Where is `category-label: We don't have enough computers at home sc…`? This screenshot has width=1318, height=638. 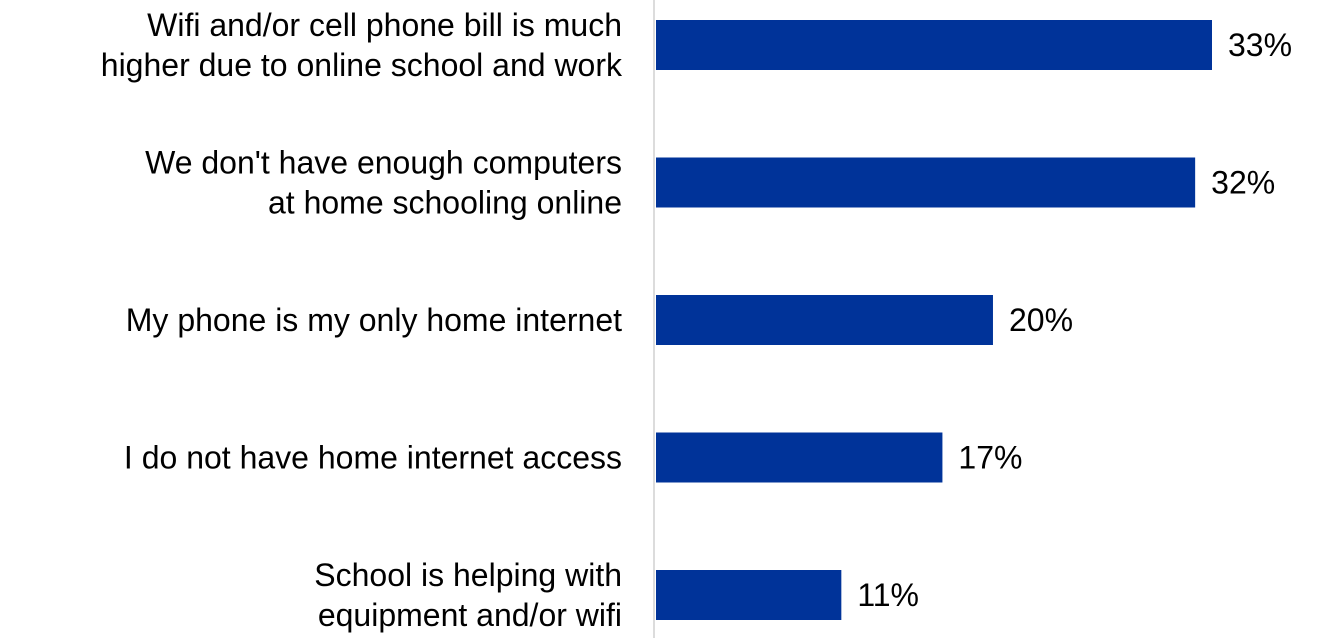 category-label: We don't have enough computers at home sc… is located at coordinates (383, 183).